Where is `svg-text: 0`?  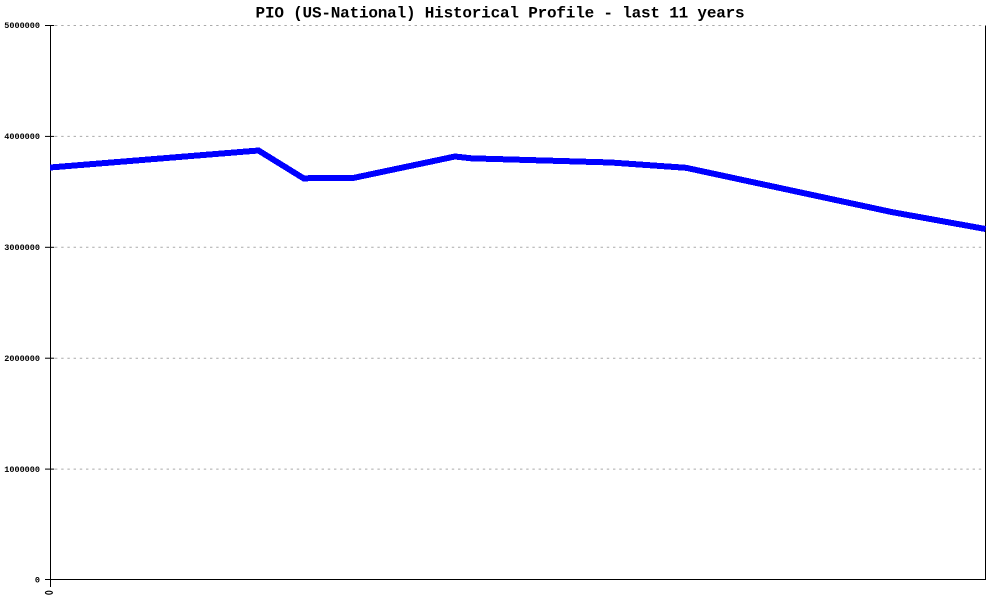 svg-text: 0 is located at coordinates (37, 581).